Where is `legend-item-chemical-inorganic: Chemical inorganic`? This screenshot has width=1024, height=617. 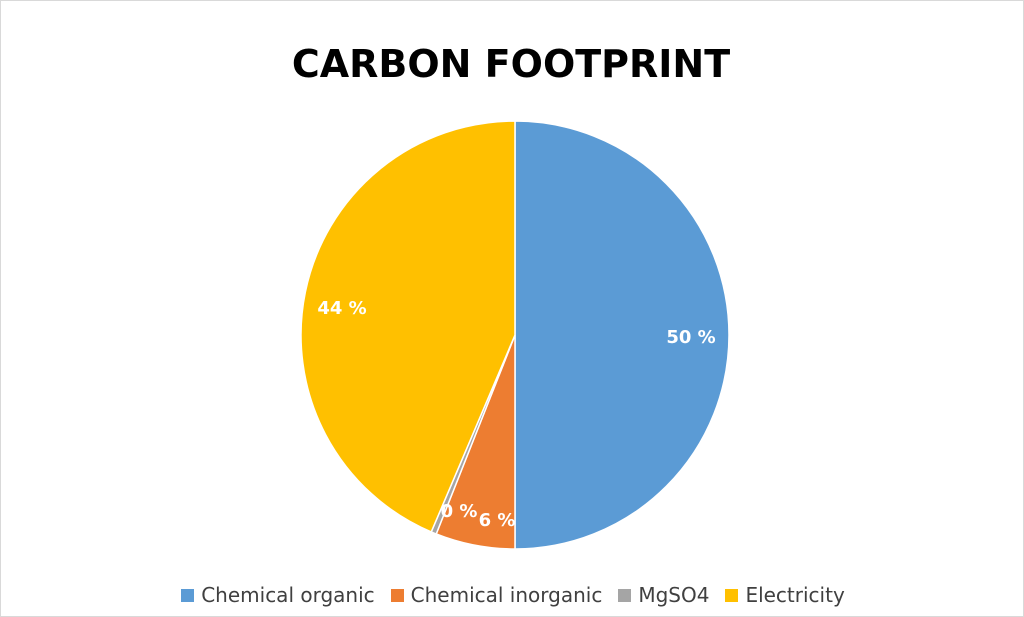 legend-item-chemical-inorganic: Chemical inorganic is located at coordinates (496, 595).